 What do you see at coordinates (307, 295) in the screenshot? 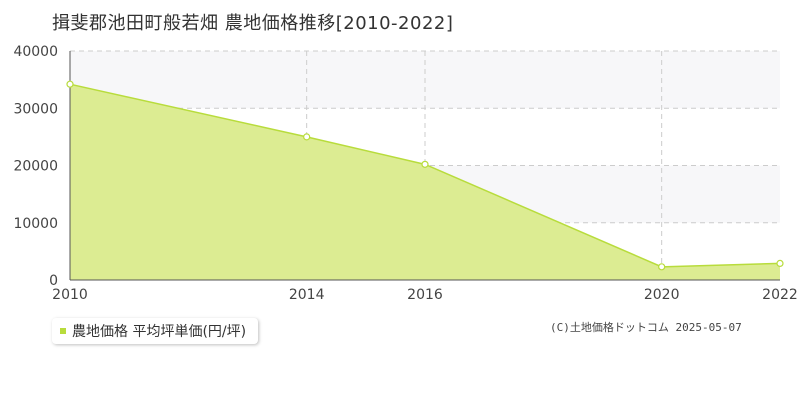
I see `x-tick-label: 2014` at bounding box center [307, 295].